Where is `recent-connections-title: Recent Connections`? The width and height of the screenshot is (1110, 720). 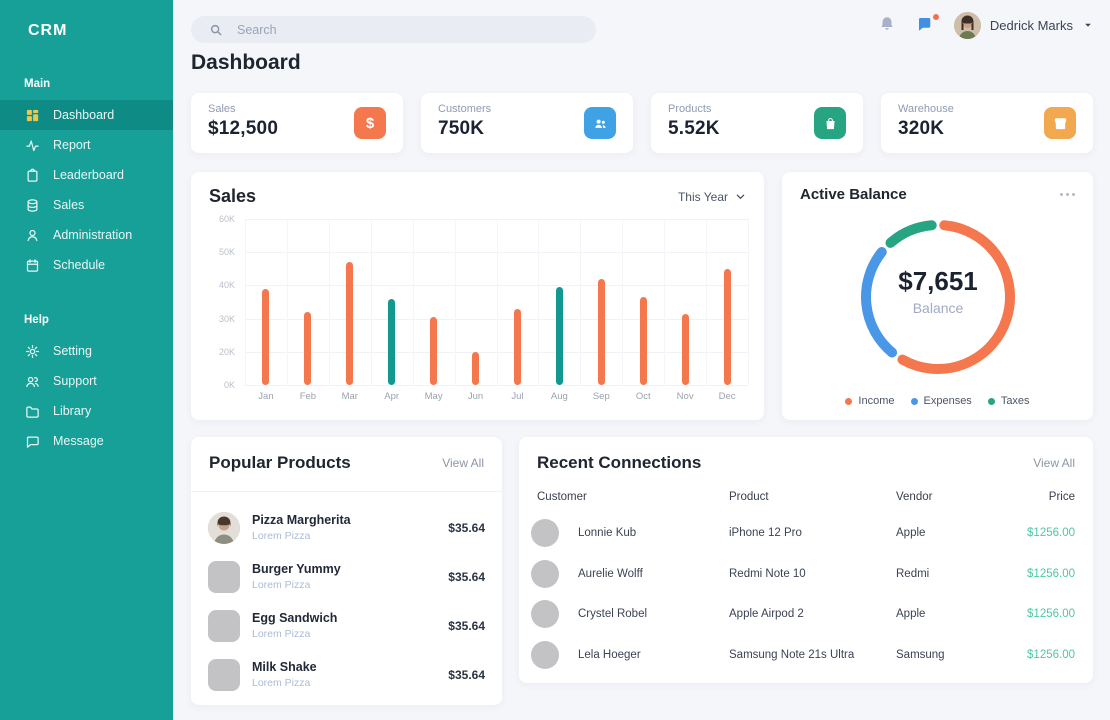 recent-connections-title: Recent Connections is located at coordinates (619, 462).